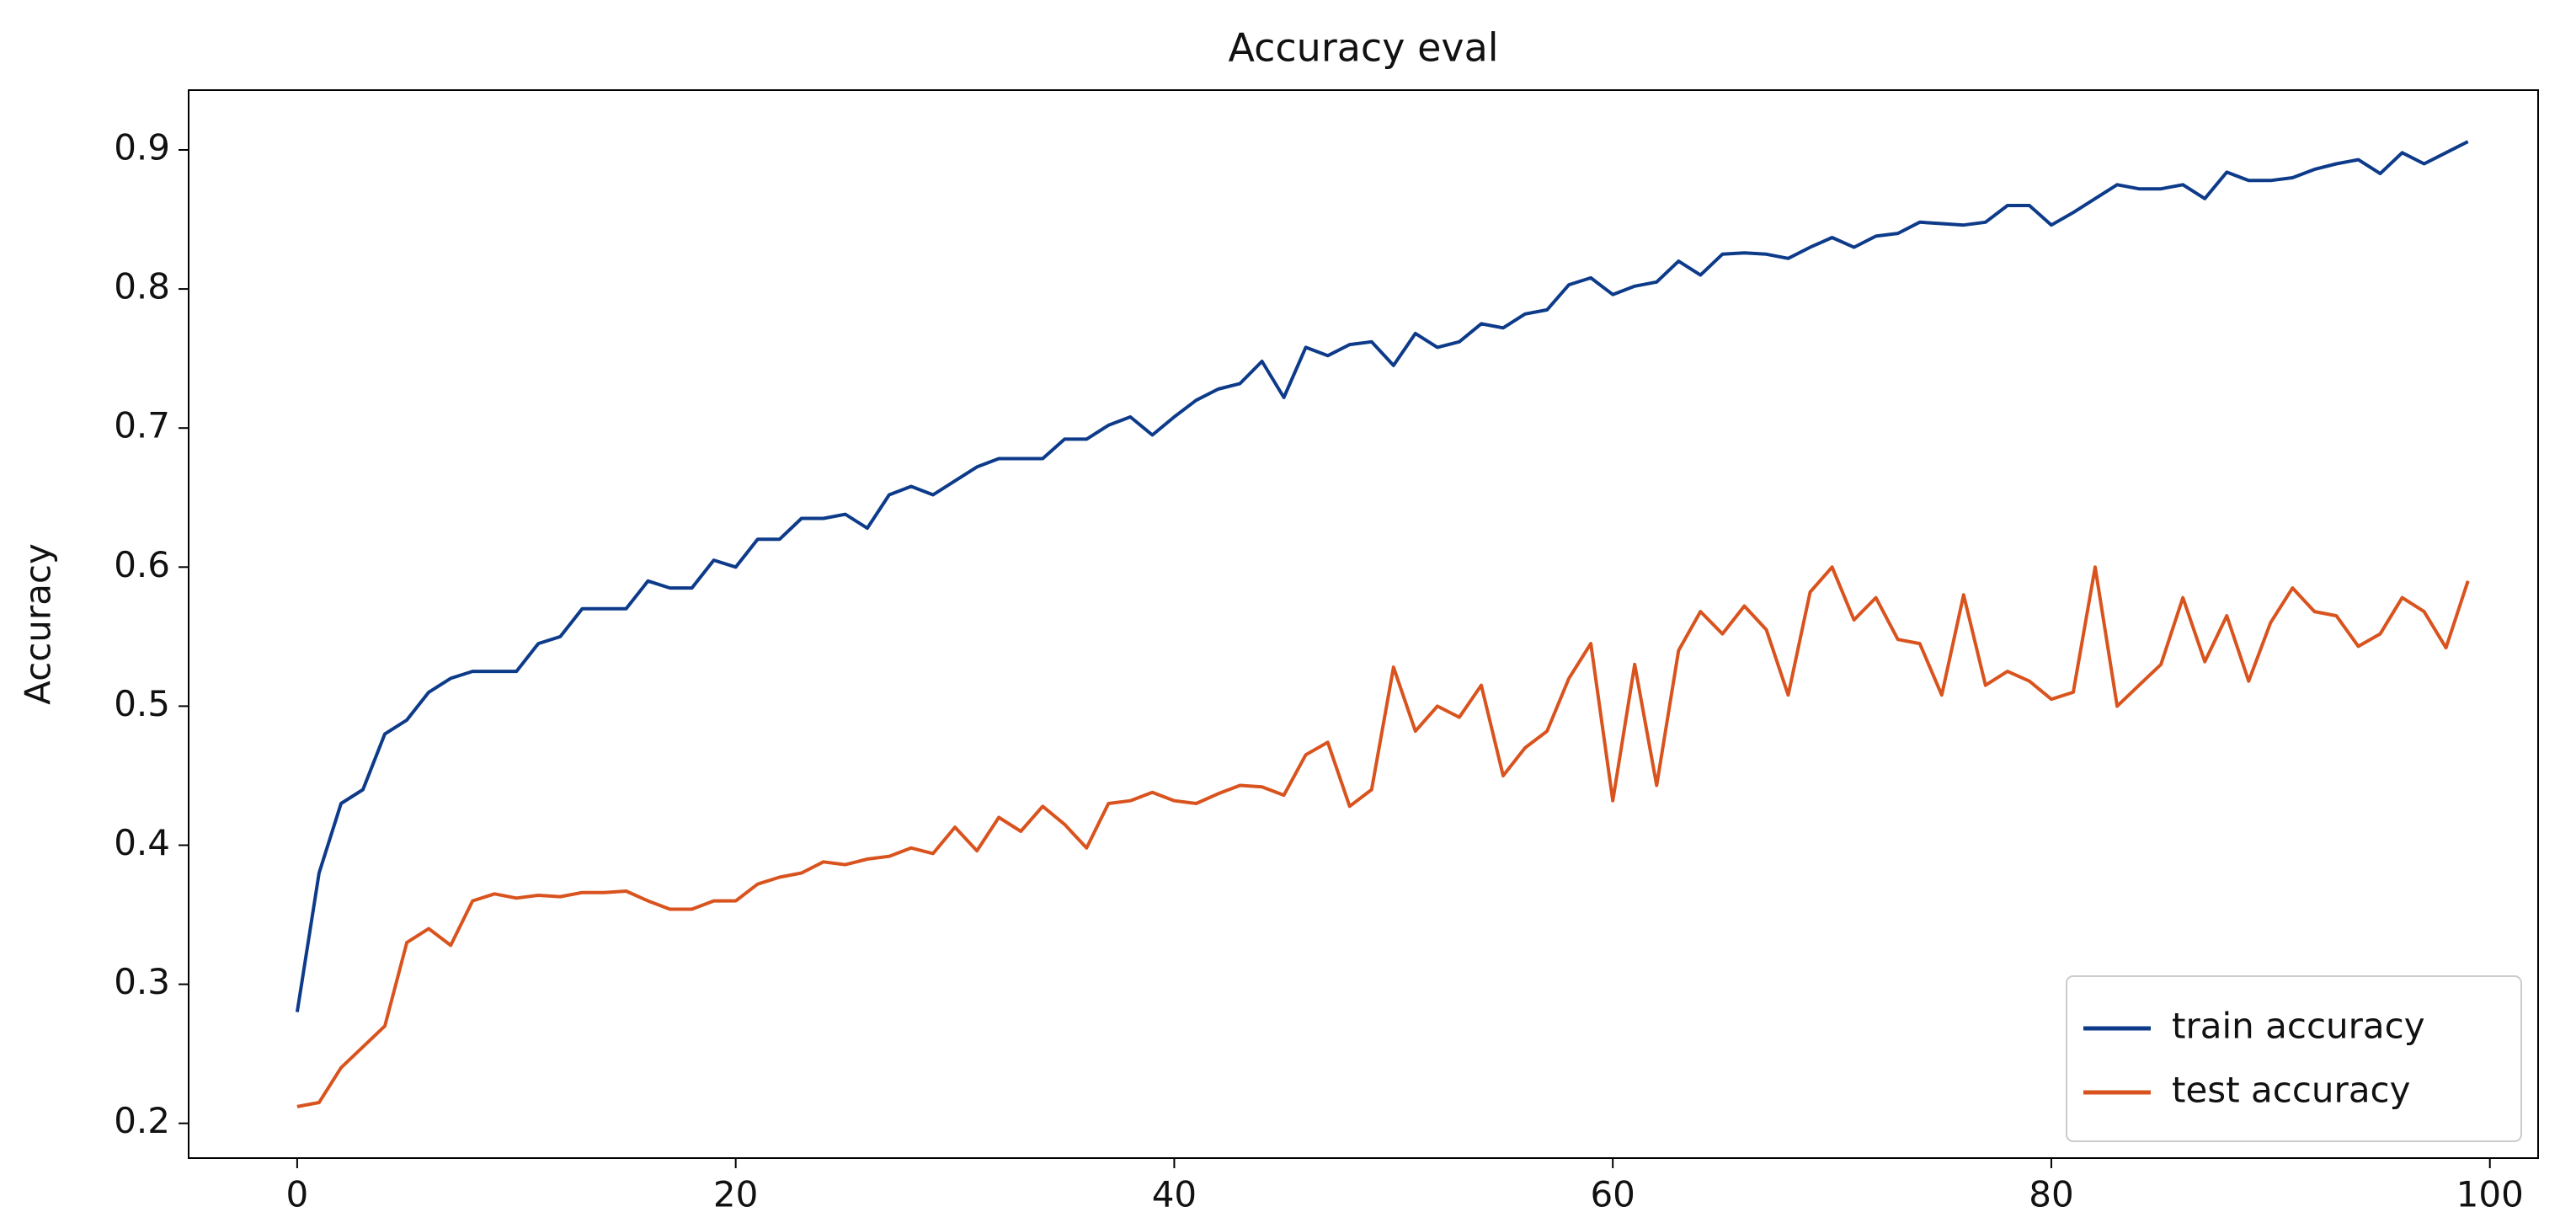  Describe the element at coordinates (142, 842) in the screenshot. I see `y-tick-label: 0.4` at that location.